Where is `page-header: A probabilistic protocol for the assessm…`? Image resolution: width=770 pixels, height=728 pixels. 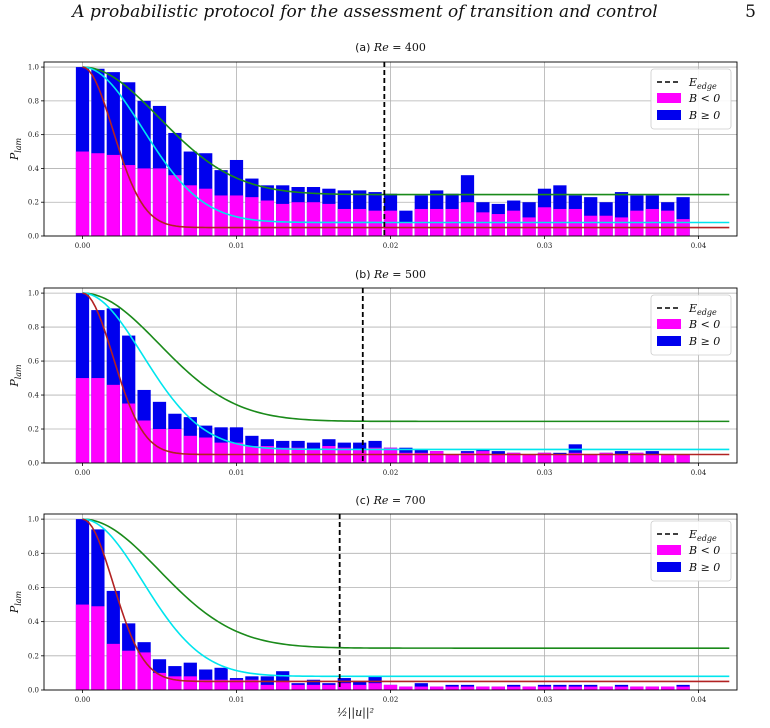
page-header: A probabilistic protocol for the assessm… is located at coordinates (385, 16).